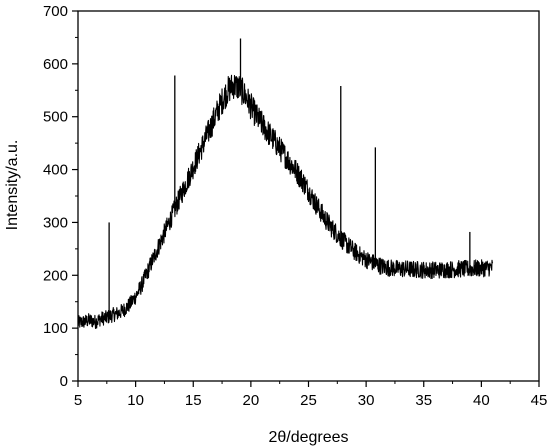  What do you see at coordinates (366, 400) in the screenshot?
I see `x-tick-label: 30` at bounding box center [366, 400].